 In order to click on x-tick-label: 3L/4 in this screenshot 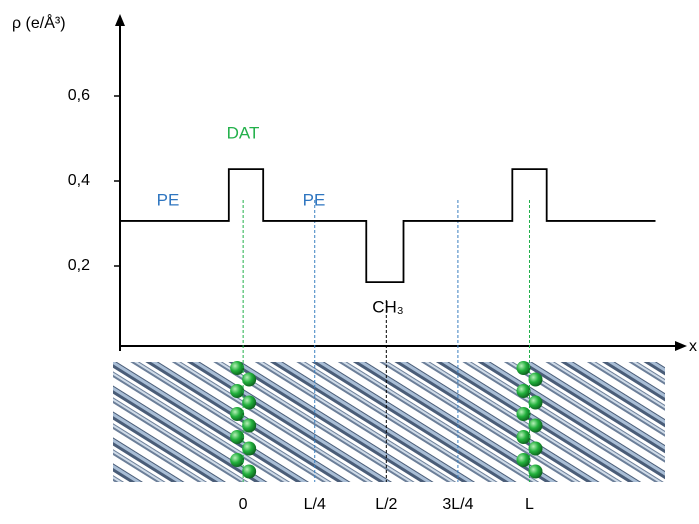, I will do `click(457, 504)`.